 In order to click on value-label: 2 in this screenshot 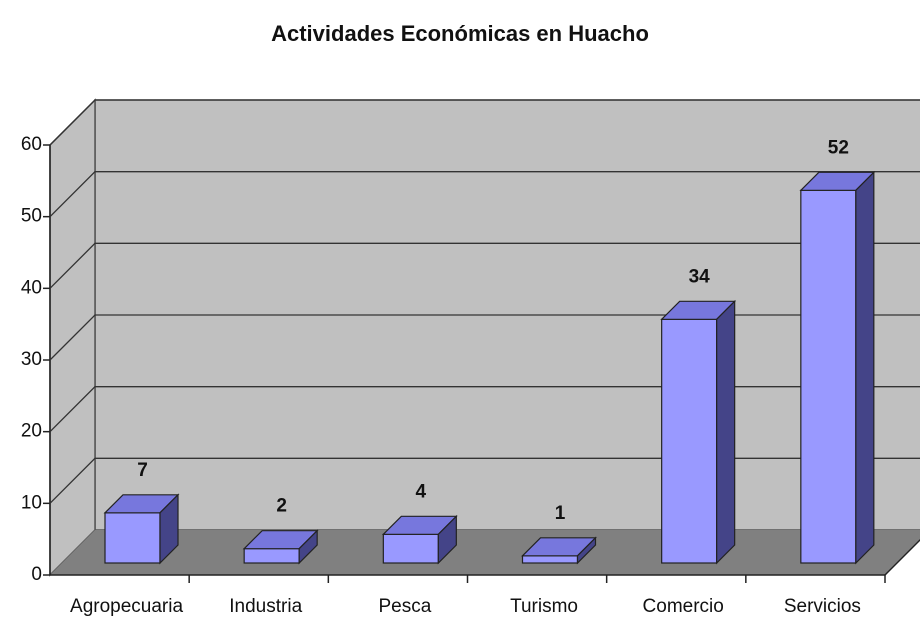, I will do `click(281, 506)`.